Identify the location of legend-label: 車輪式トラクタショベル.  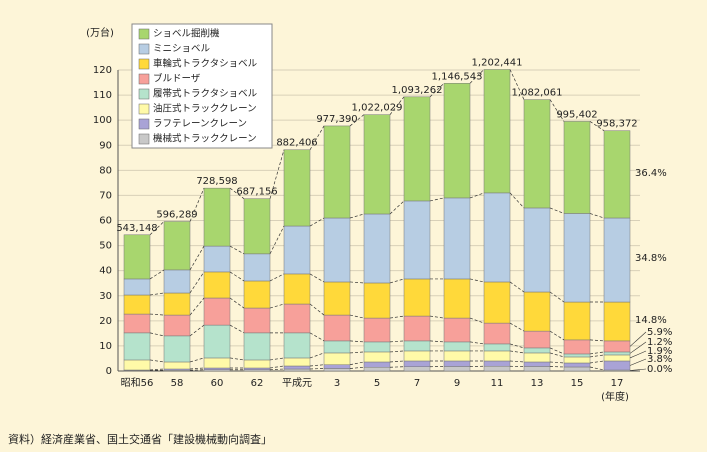
(205, 64).